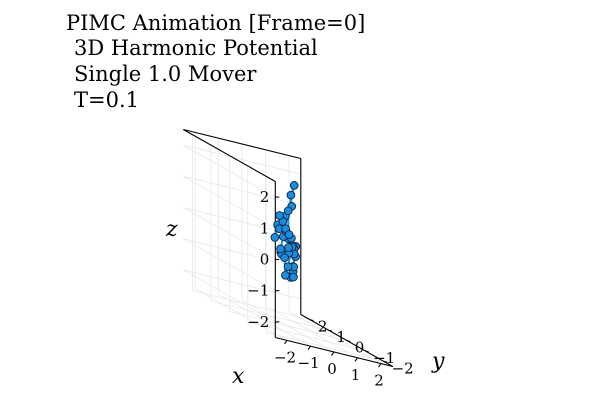 The width and height of the screenshot is (600, 400). I want to click on z-tick-label: 1, so click(265, 228).